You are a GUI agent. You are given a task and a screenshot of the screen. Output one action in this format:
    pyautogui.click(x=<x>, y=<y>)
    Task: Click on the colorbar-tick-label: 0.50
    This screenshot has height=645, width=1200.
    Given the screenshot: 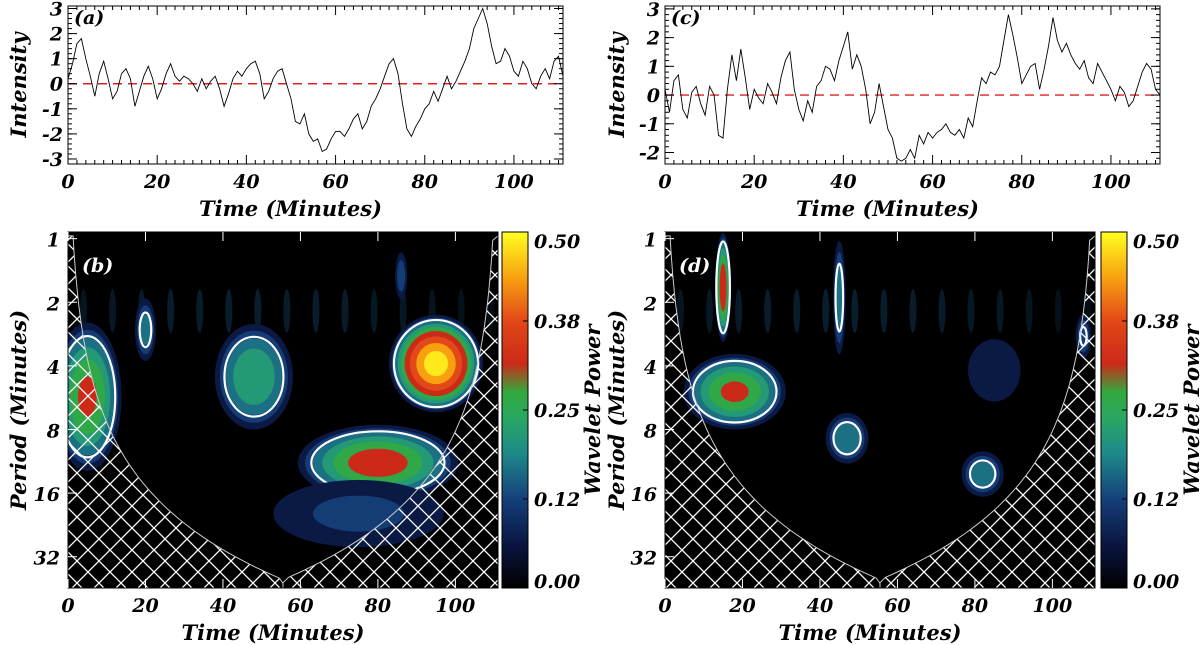 What is the action you would take?
    pyautogui.click(x=557, y=242)
    